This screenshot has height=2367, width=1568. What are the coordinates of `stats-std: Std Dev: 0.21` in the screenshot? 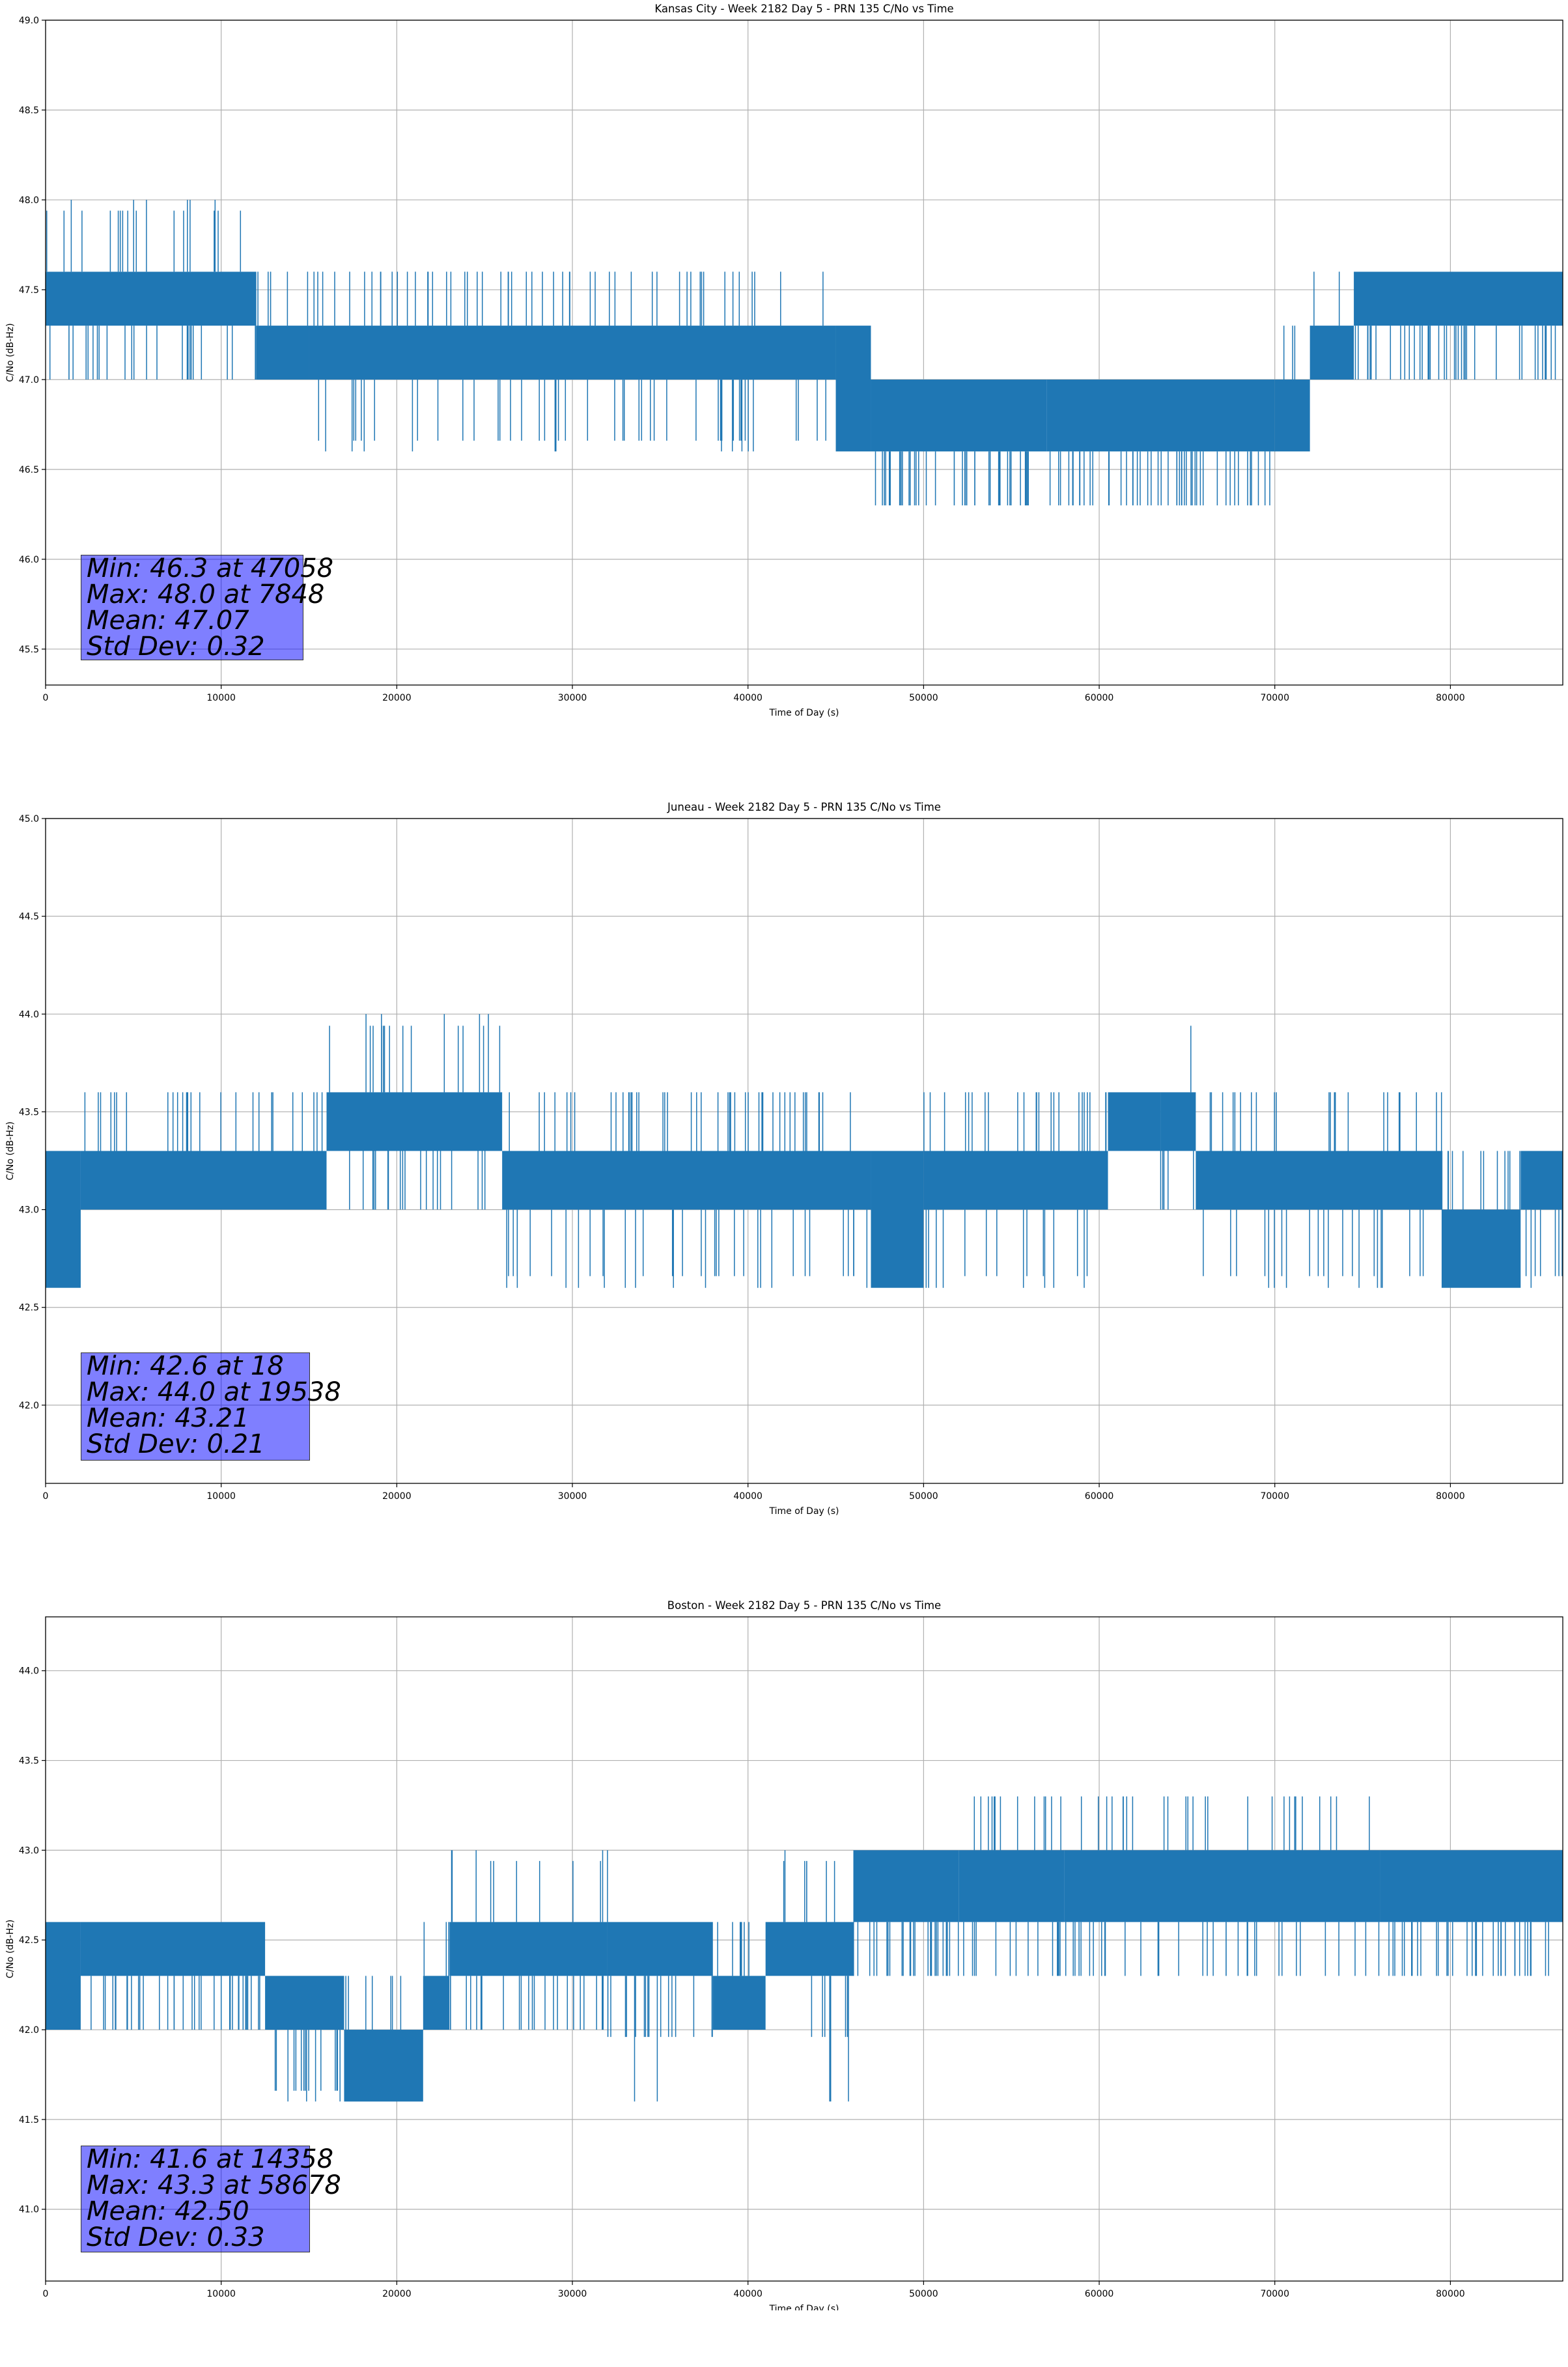 It's located at (176, 1444).